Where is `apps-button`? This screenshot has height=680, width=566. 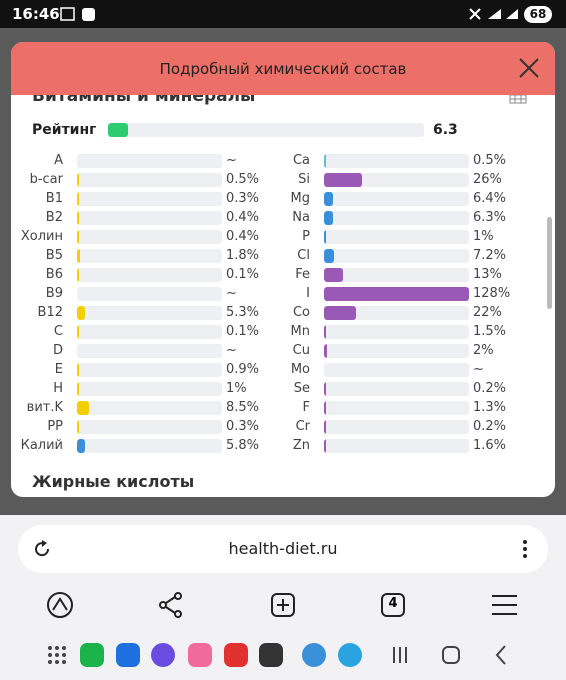
apps-button is located at coordinates (57, 655).